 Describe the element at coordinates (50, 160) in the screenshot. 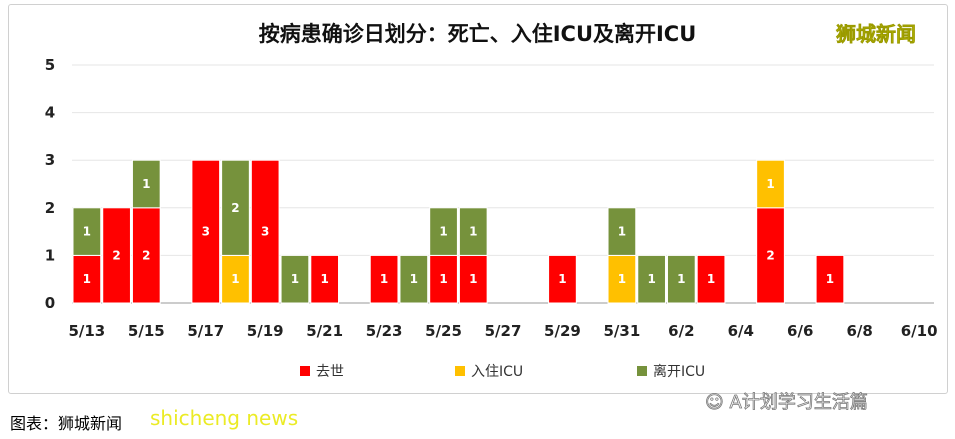

I see `y-tick-label: 3` at that location.